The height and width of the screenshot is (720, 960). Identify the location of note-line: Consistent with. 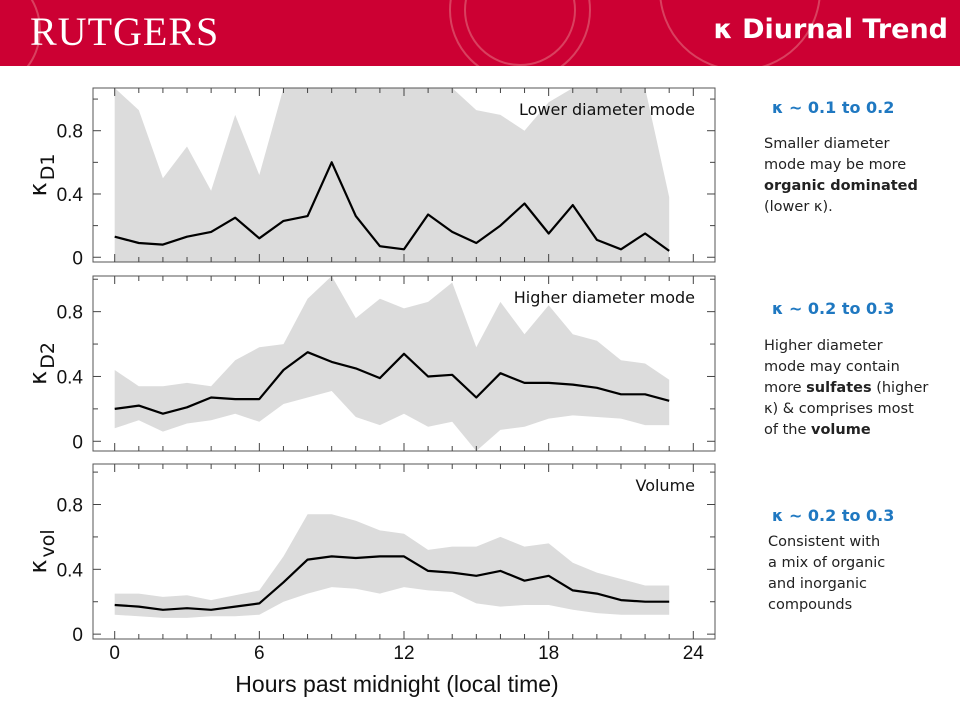
(826, 542).